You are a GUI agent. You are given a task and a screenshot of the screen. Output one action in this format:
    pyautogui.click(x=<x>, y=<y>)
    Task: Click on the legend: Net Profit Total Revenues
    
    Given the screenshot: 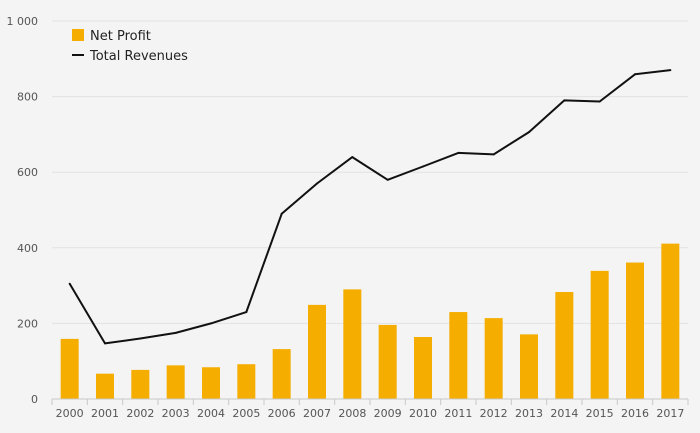 What is the action you would take?
    pyautogui.click(x=130, y=46)
    